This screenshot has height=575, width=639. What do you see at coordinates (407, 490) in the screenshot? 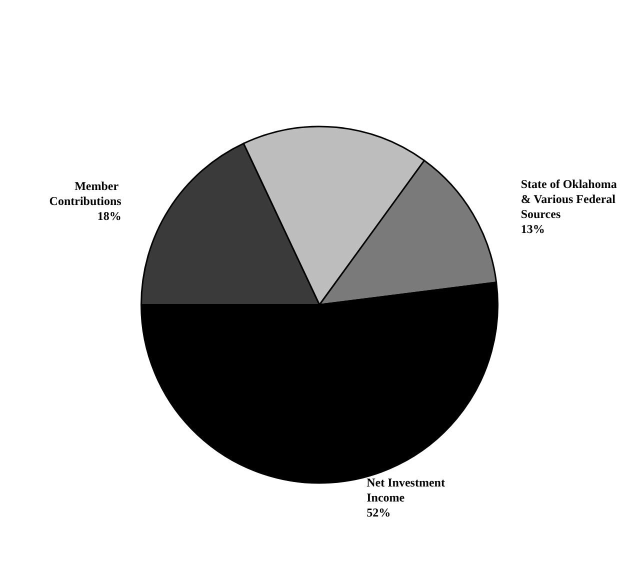
I see `slice-label: Net Investment Income` at bounding box center [407, 490].